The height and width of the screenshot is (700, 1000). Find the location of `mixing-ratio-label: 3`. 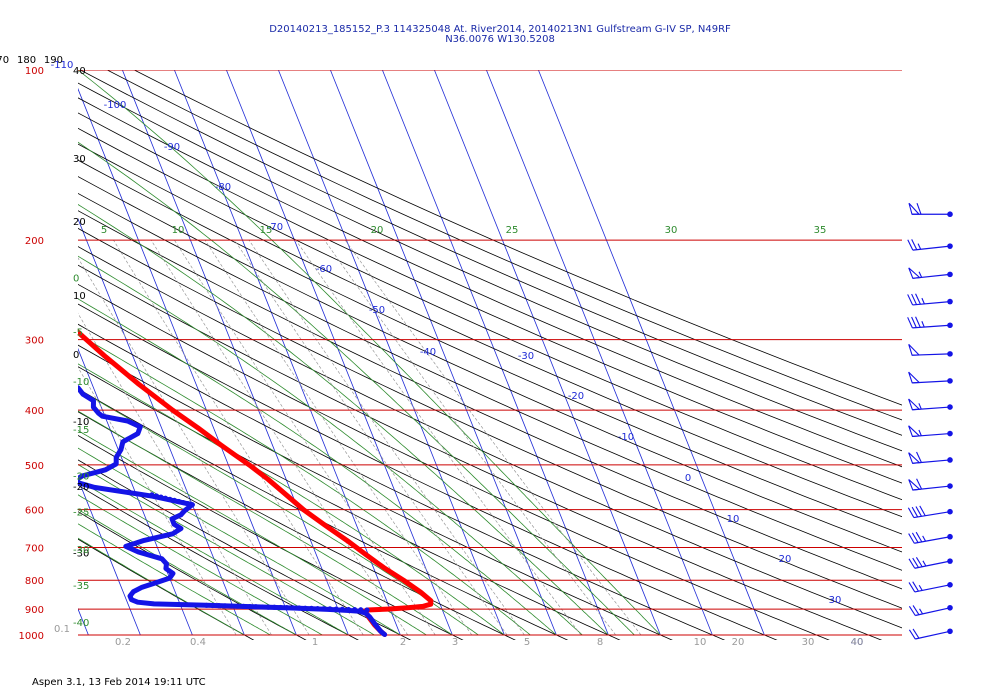

mixing-ratio-label: 3 is located at coordinates (455, 642).